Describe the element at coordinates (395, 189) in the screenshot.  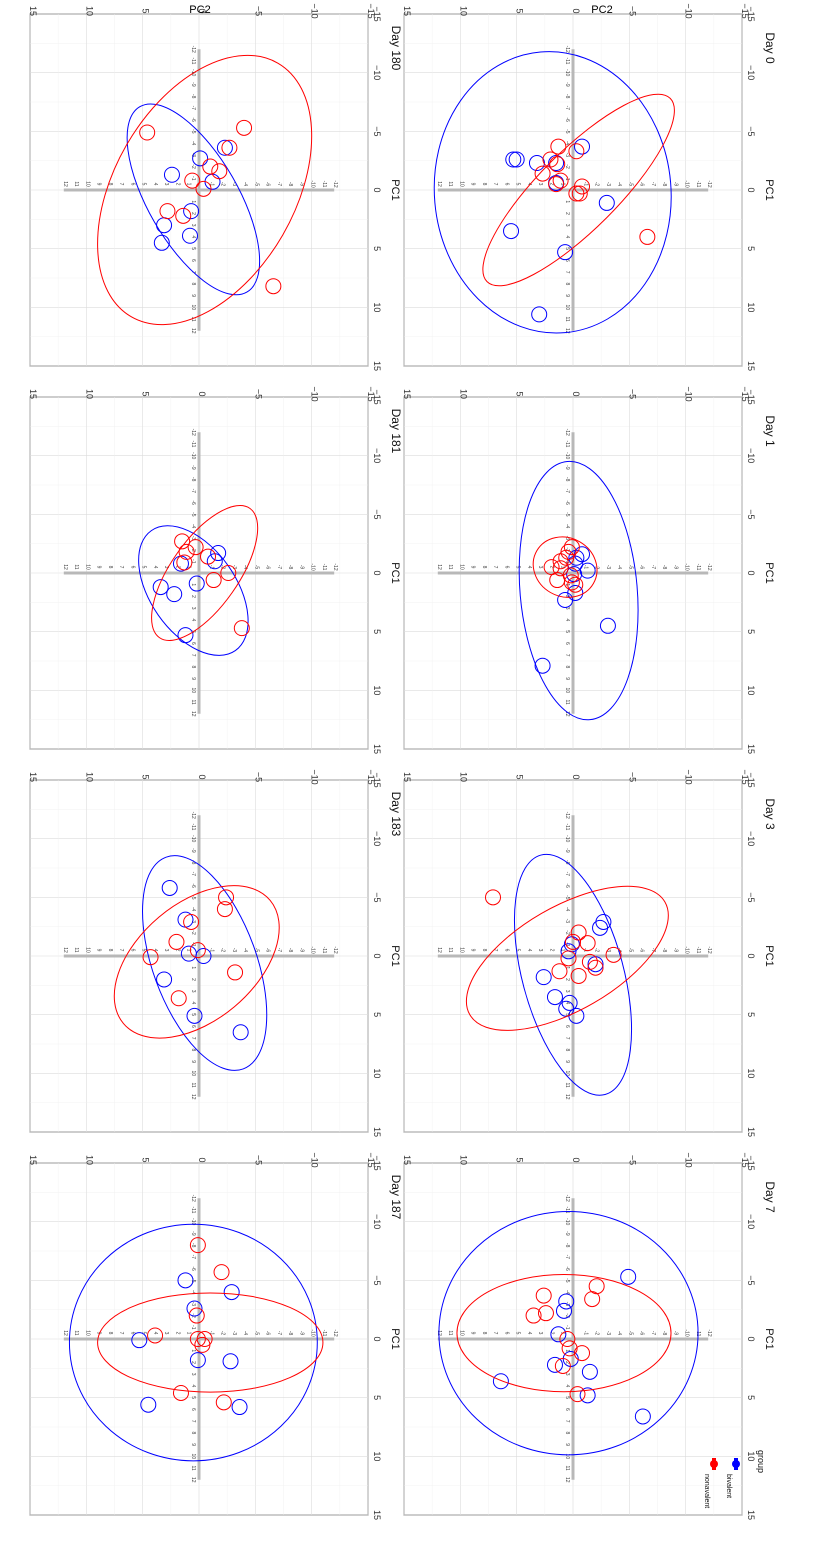
I see `x-axis-title: PC1` at that location.